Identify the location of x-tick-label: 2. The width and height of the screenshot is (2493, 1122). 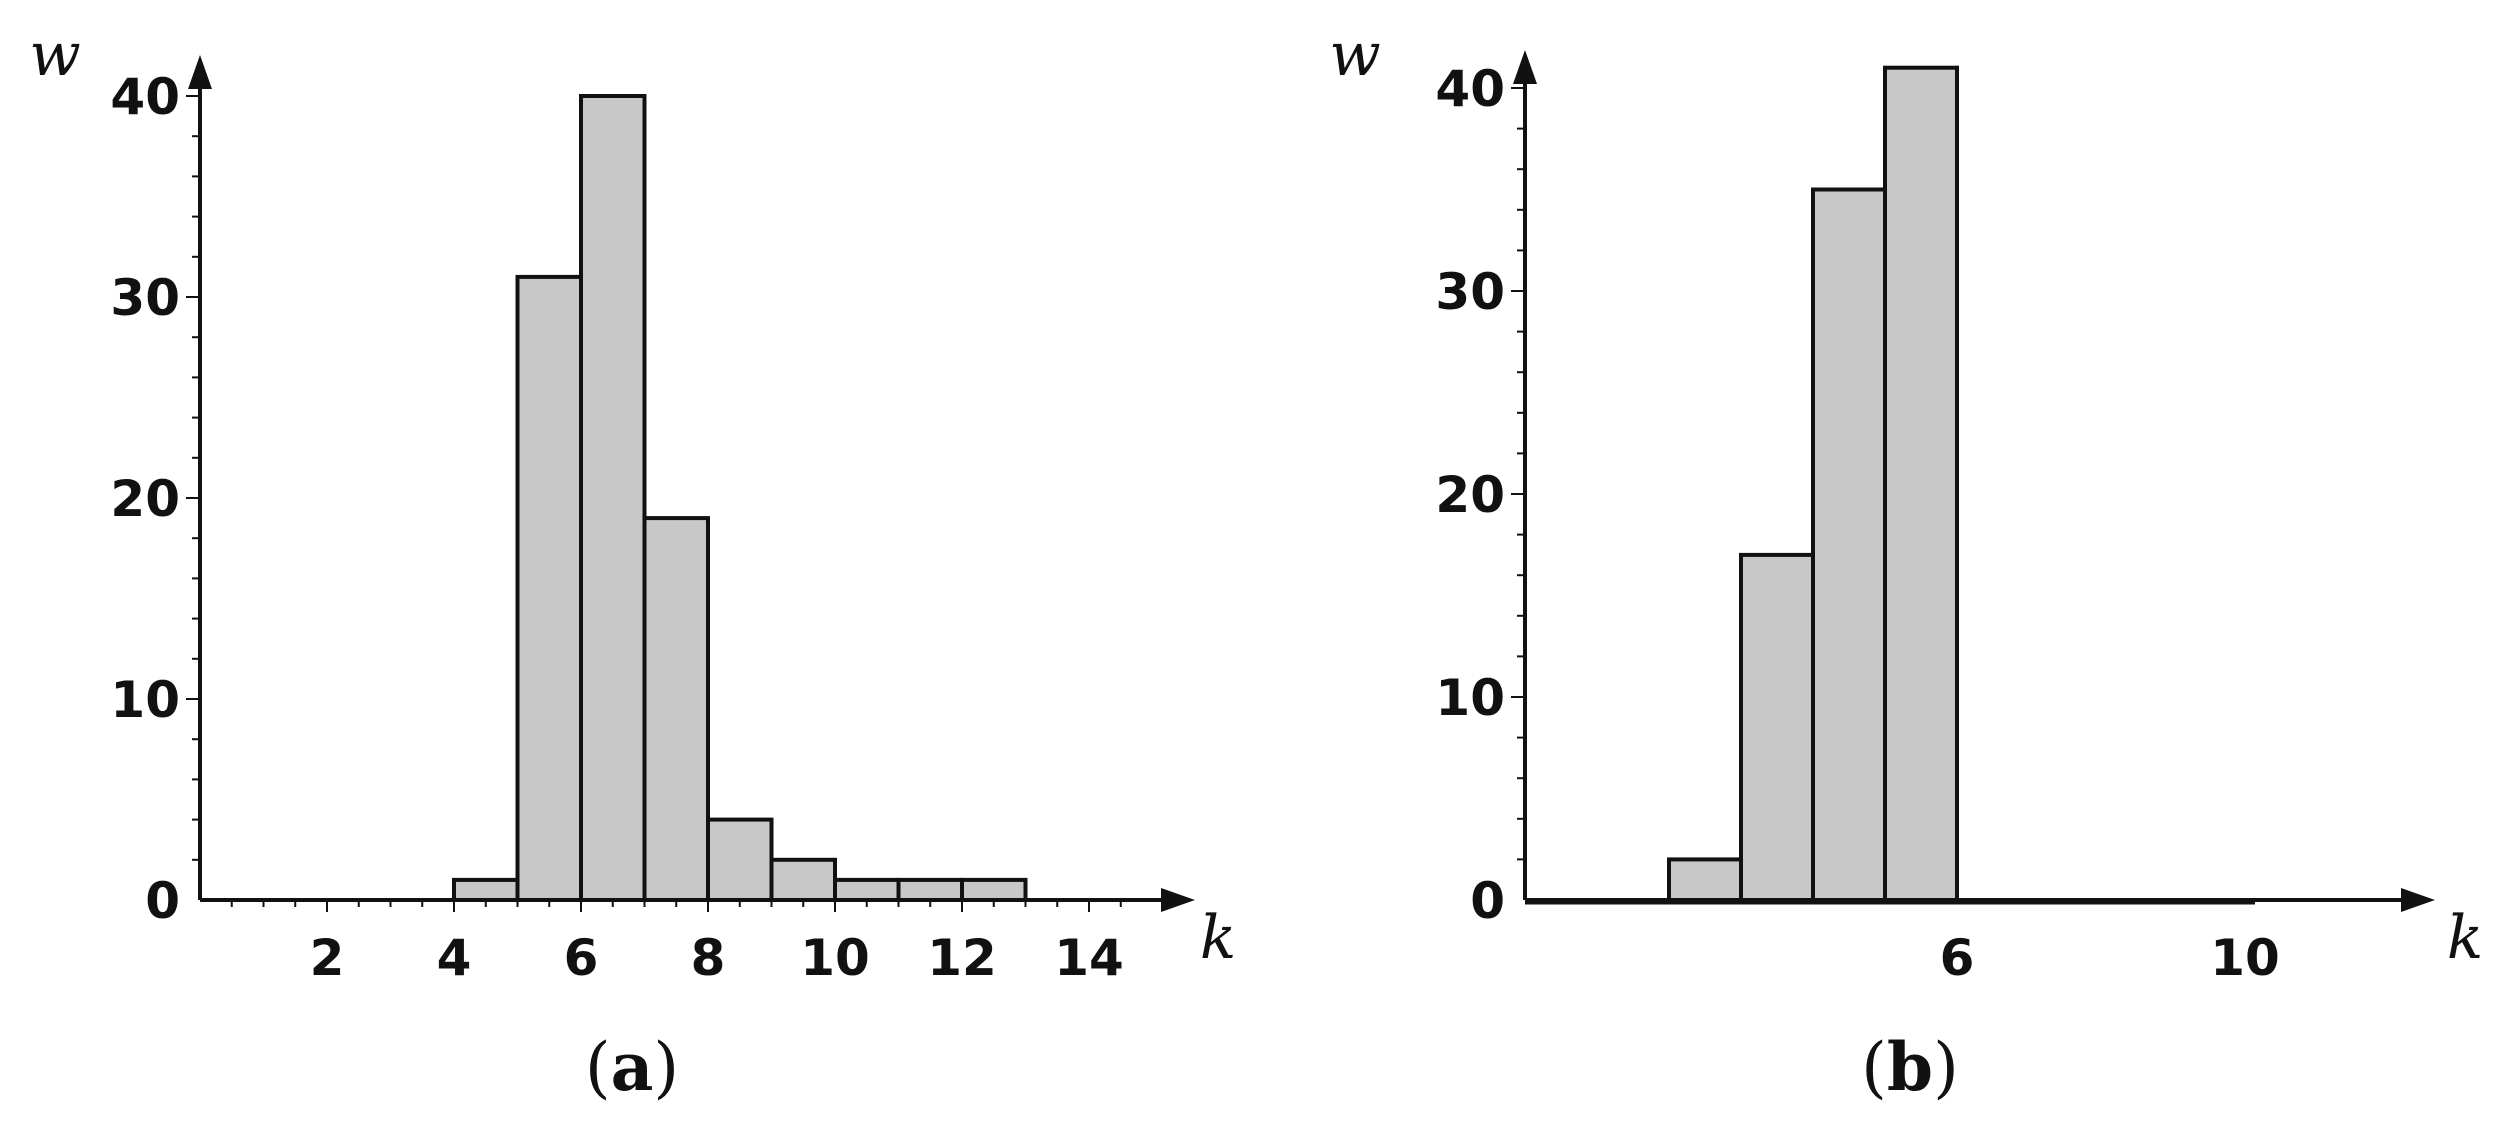
(327, 958).